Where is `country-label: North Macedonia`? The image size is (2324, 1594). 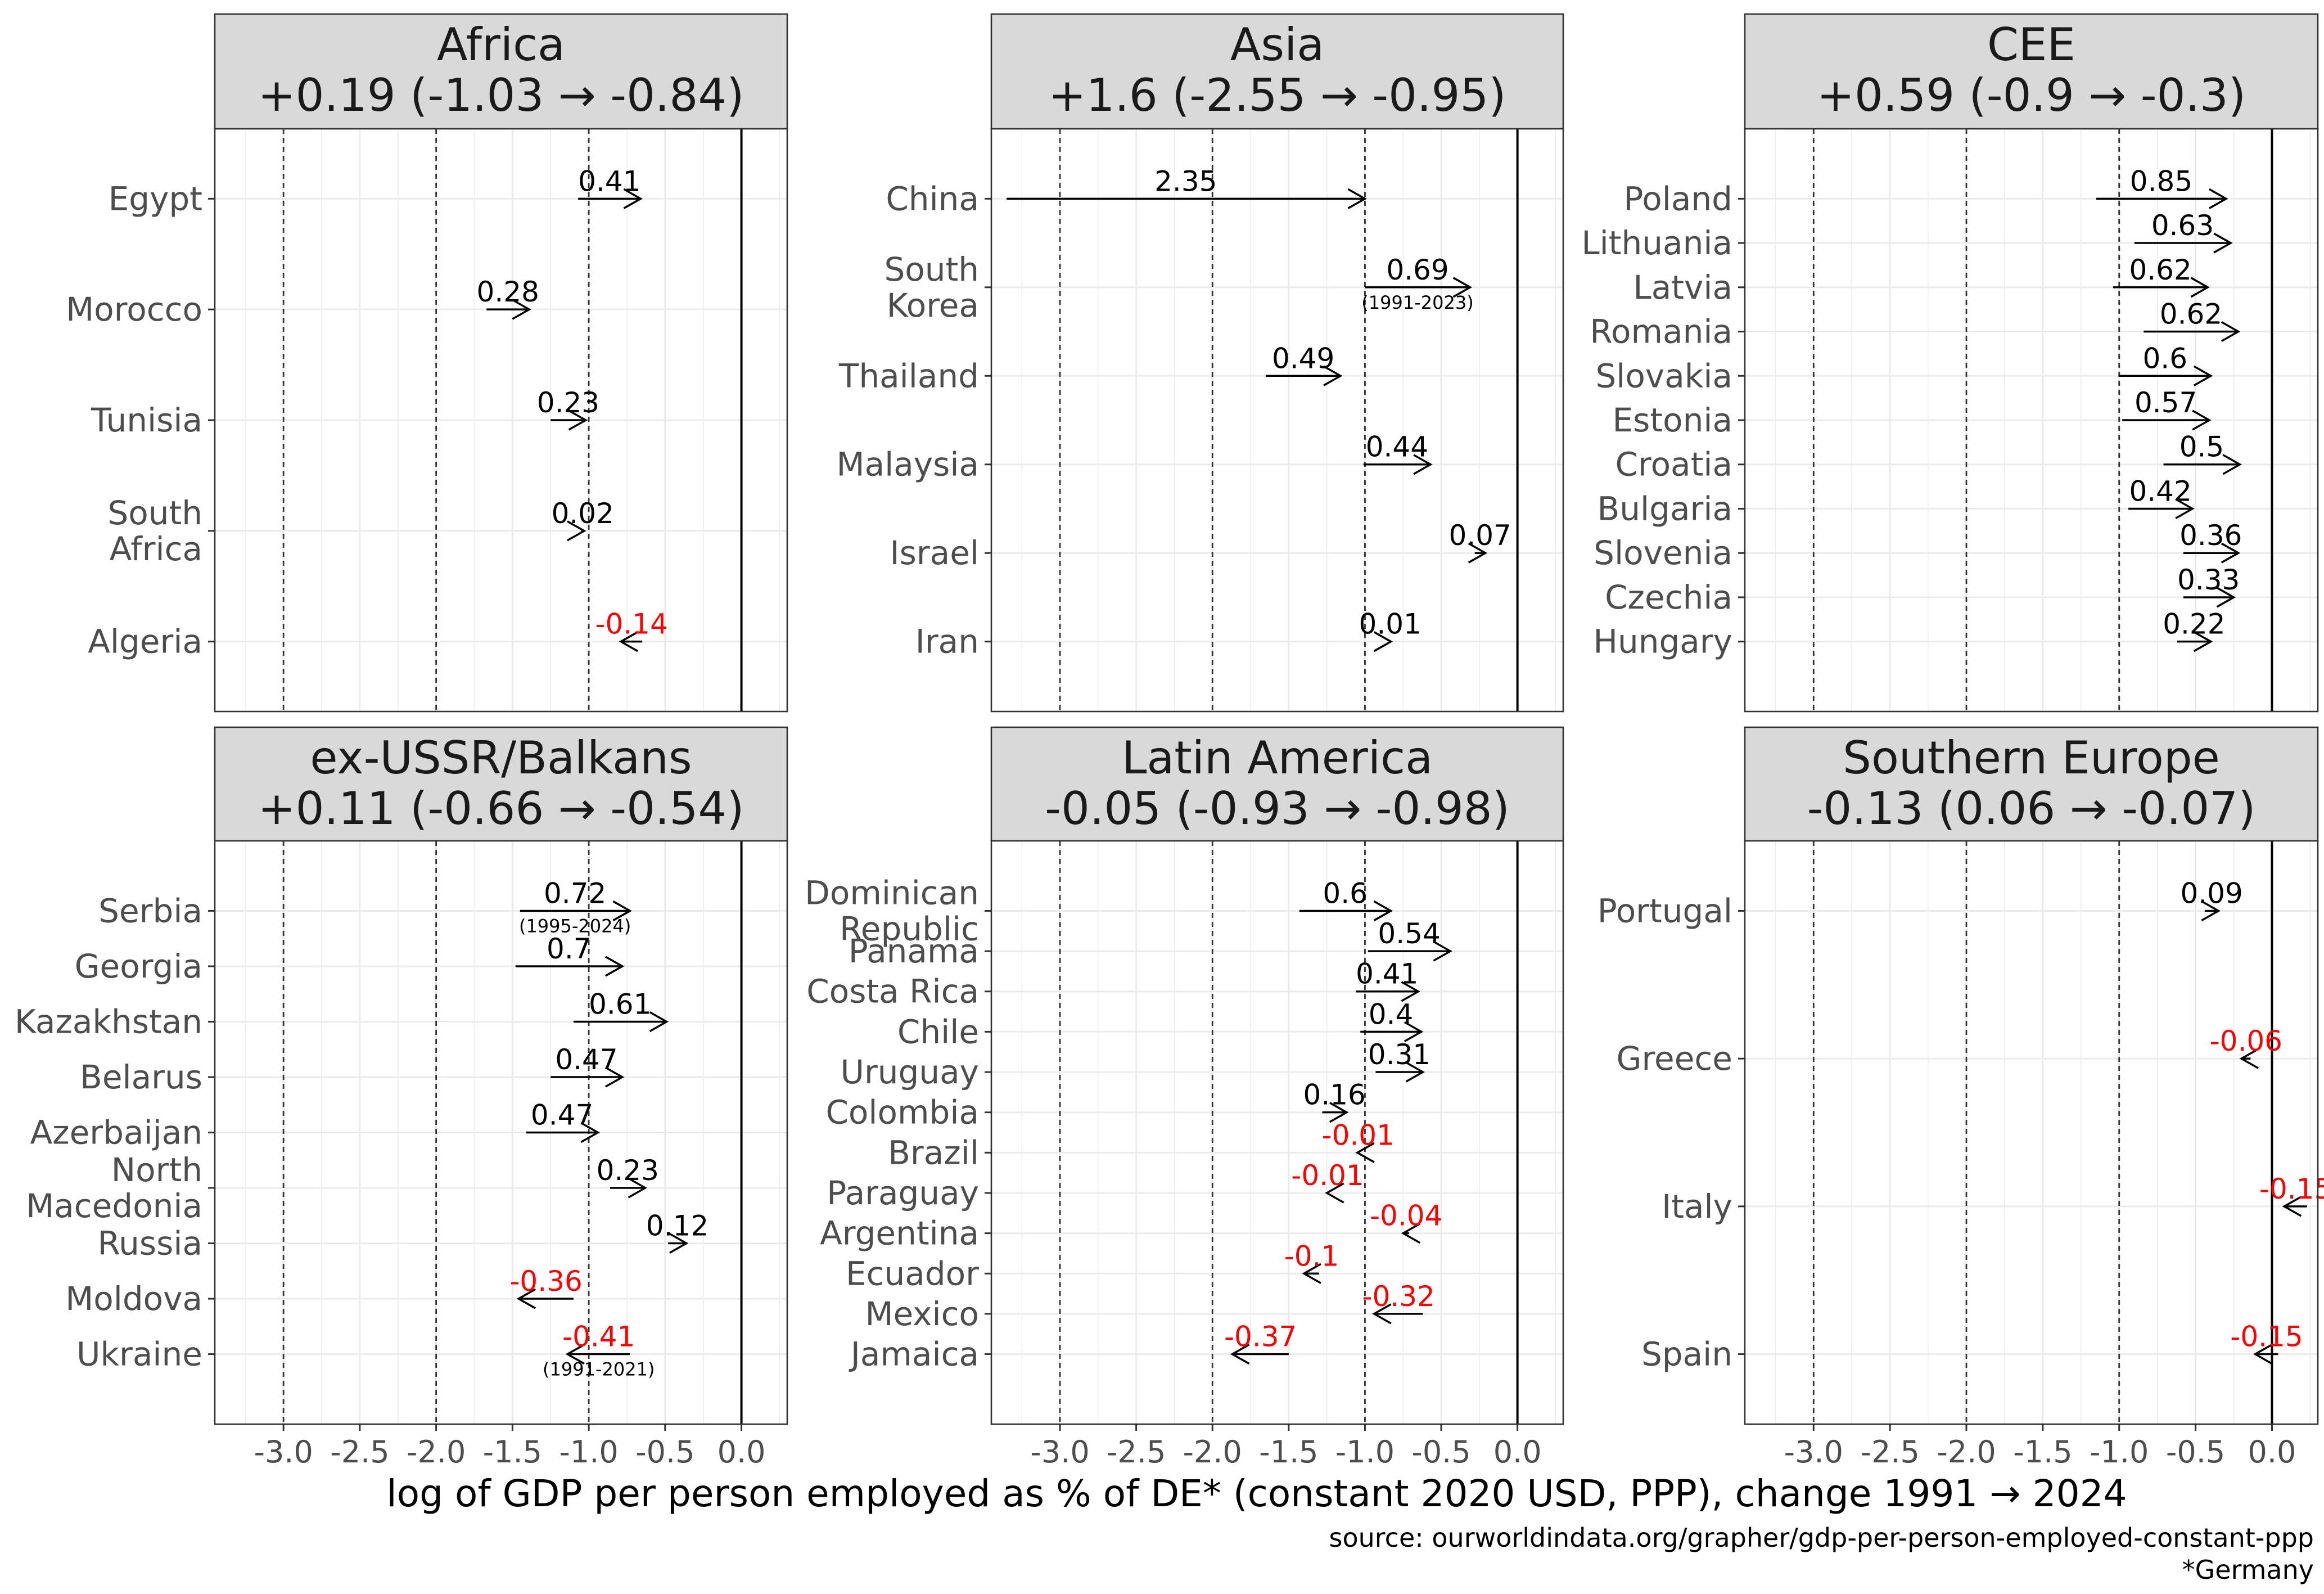 country-label: North Macedonia is located at coordinates (114, 1188).